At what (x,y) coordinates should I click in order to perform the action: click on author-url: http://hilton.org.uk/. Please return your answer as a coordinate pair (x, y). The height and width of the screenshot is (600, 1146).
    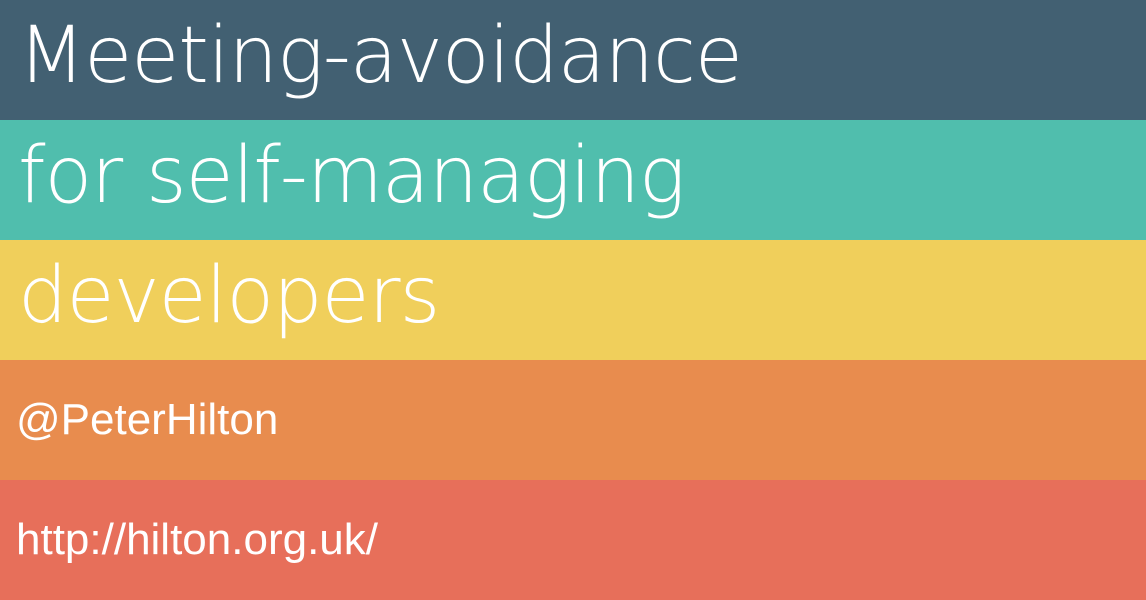
    Looking at the image, I should click on (197, 539).